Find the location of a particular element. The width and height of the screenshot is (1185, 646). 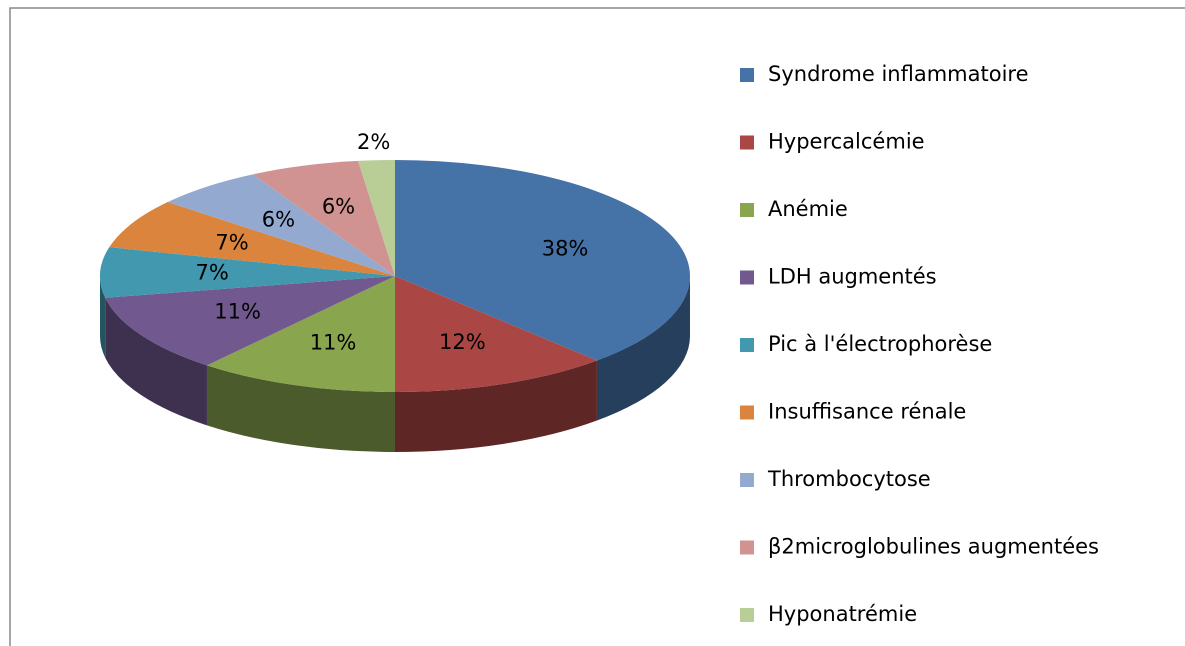

data-label: 2% is located at coordinates (373, 142).